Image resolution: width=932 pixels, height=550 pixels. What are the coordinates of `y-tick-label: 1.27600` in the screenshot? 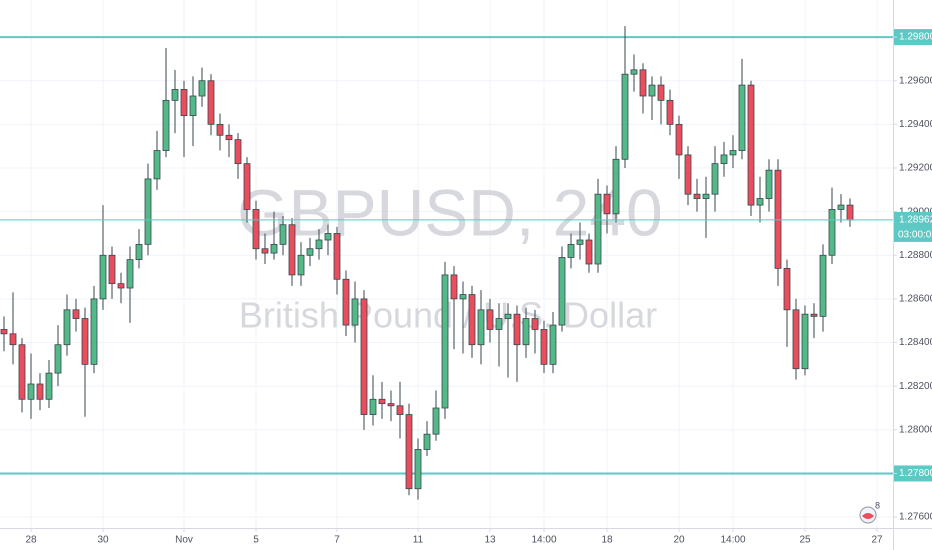 It's located at (915, 517).